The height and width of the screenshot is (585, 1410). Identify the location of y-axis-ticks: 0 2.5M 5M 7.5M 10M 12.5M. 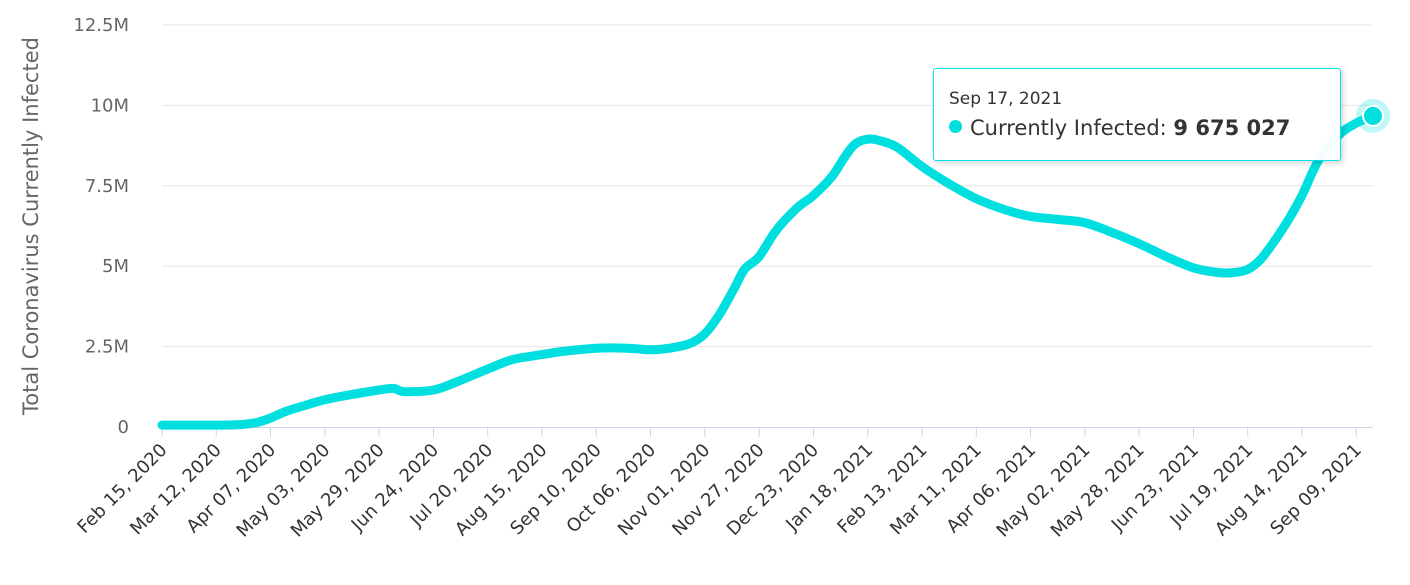
(101, 226).